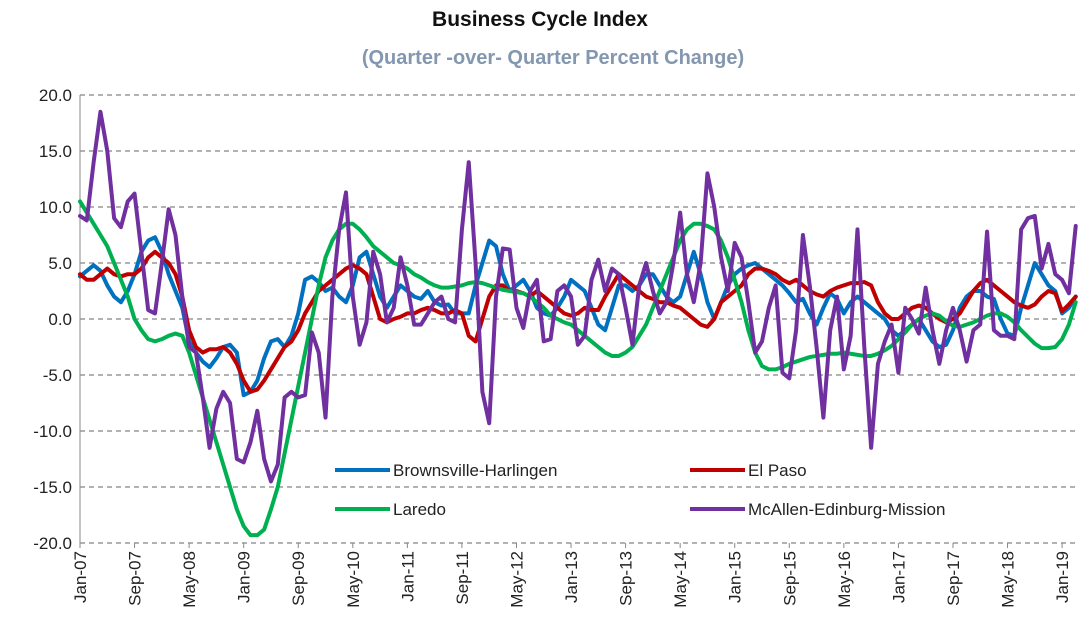 This screenshot has width=1078, height=635. I want to click on legend-label: El Paso, so click(777, 470).